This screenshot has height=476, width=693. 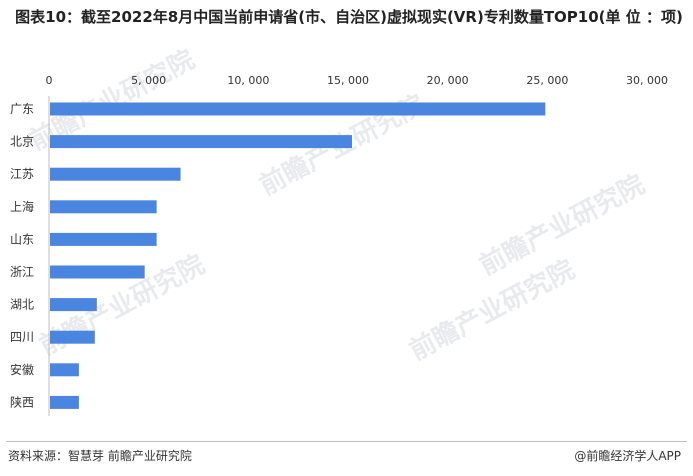 What do you see at coordinates (22, 304) in the screenshot?
I see `category-label: 湖北` at bounding box center [22, 304].